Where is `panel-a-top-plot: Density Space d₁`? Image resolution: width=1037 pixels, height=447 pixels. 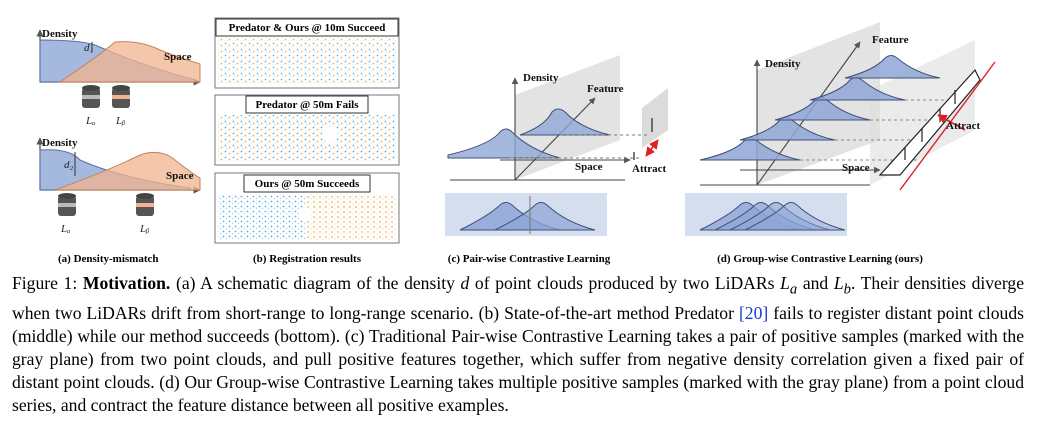 panel-a-top-plot: Density Space d₁ is located at coordinates (118, 57).